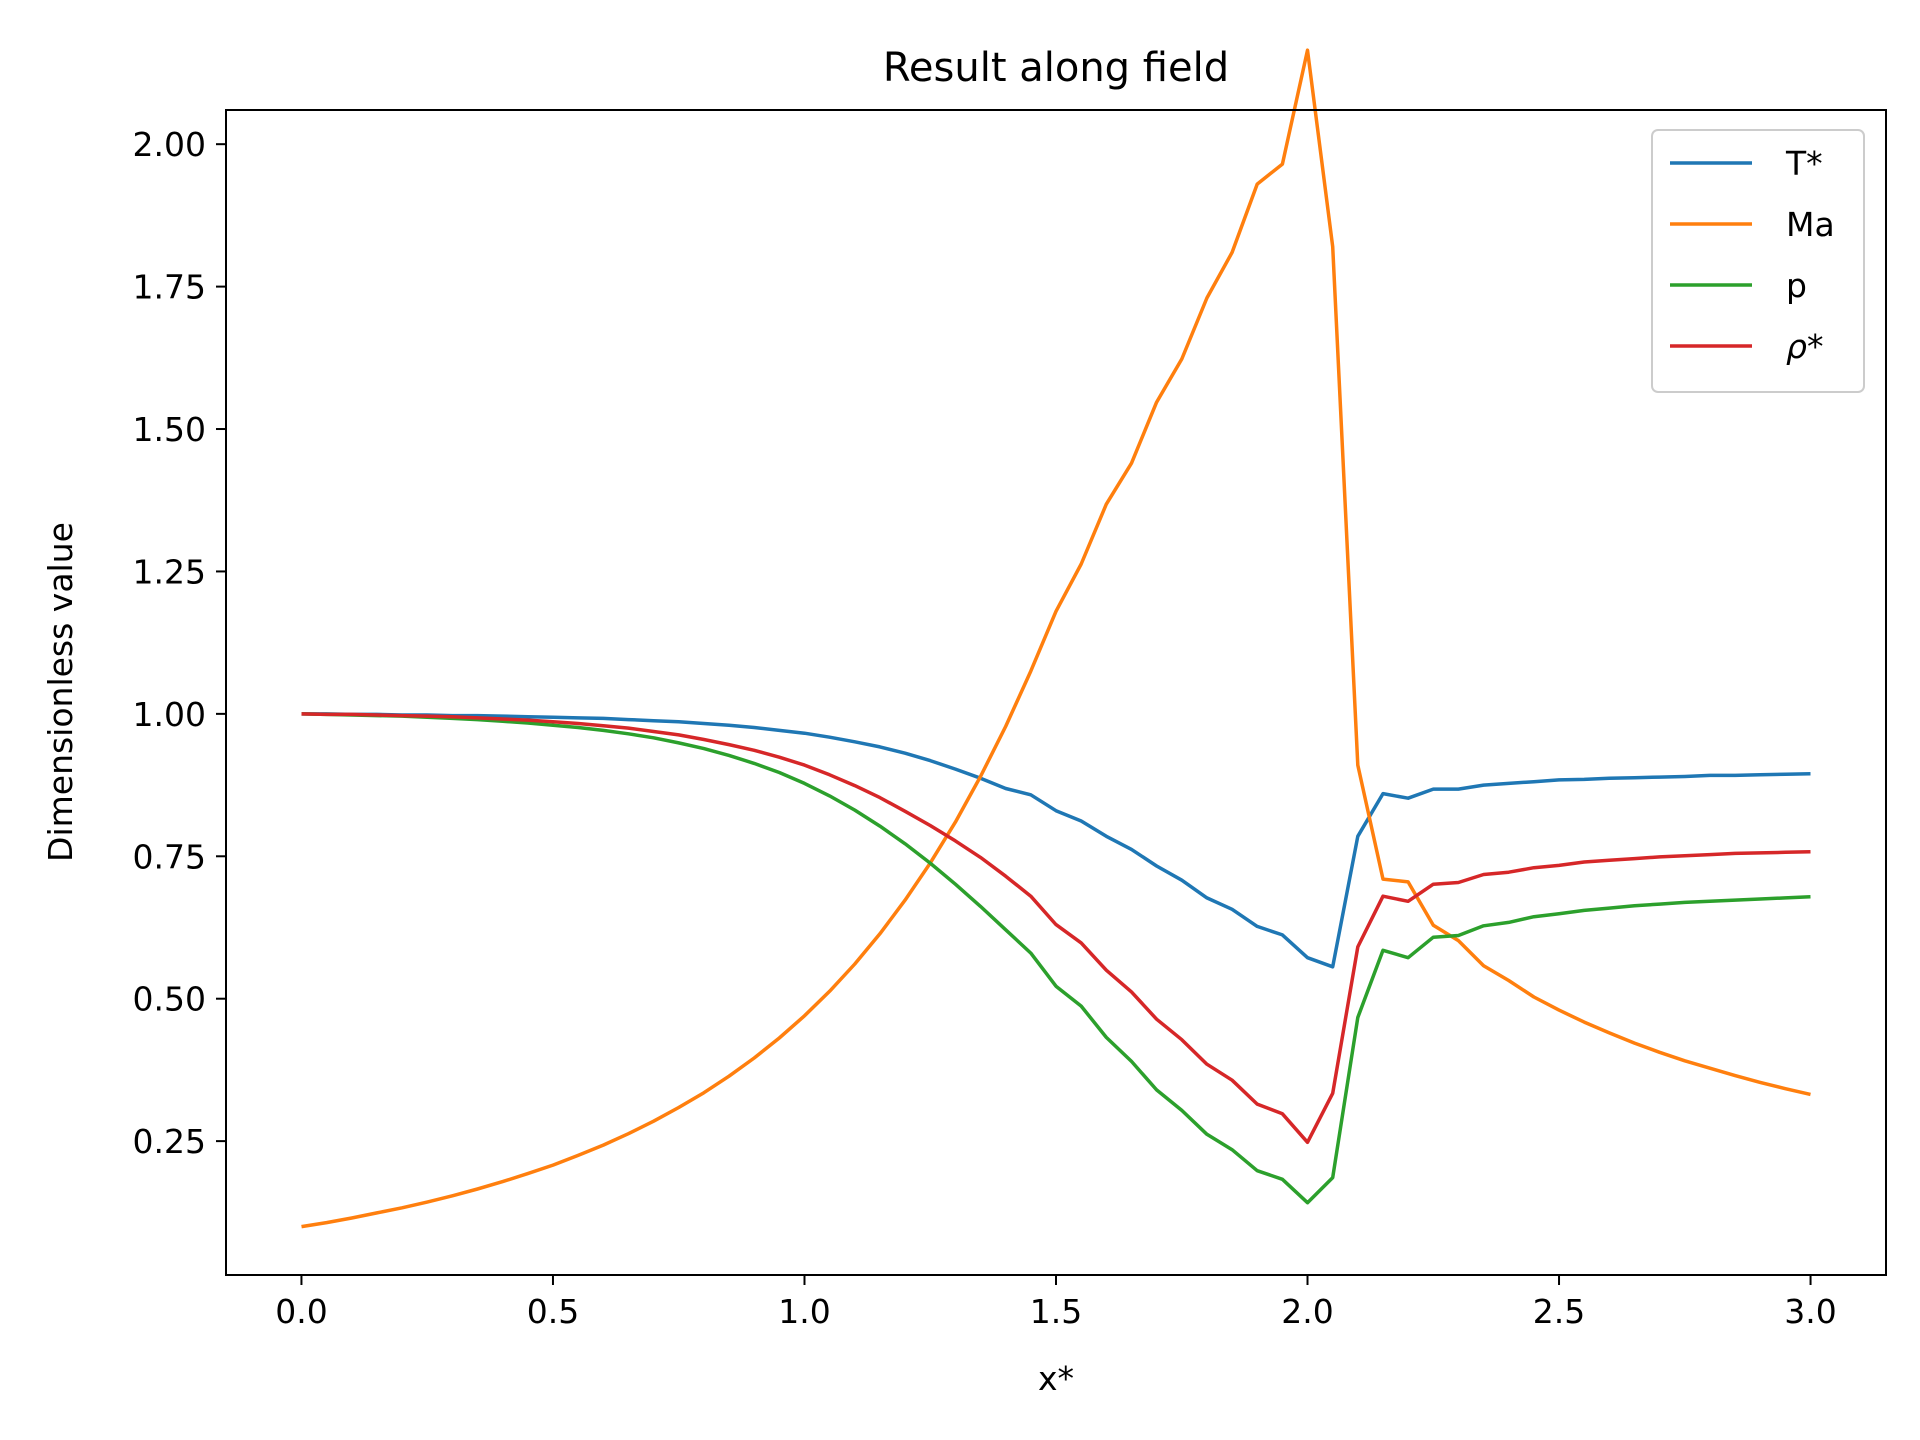 The image size is (1920, 1440). Describe the element at coordinates (169, 999) in the screenshot. I see `y-tick-label: 0.50` at that location.